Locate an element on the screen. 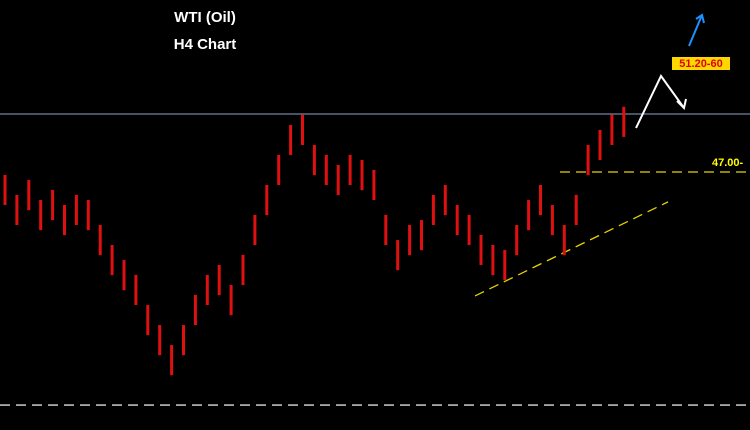  support-label: 47.00- is located at coordinates (728, 163).